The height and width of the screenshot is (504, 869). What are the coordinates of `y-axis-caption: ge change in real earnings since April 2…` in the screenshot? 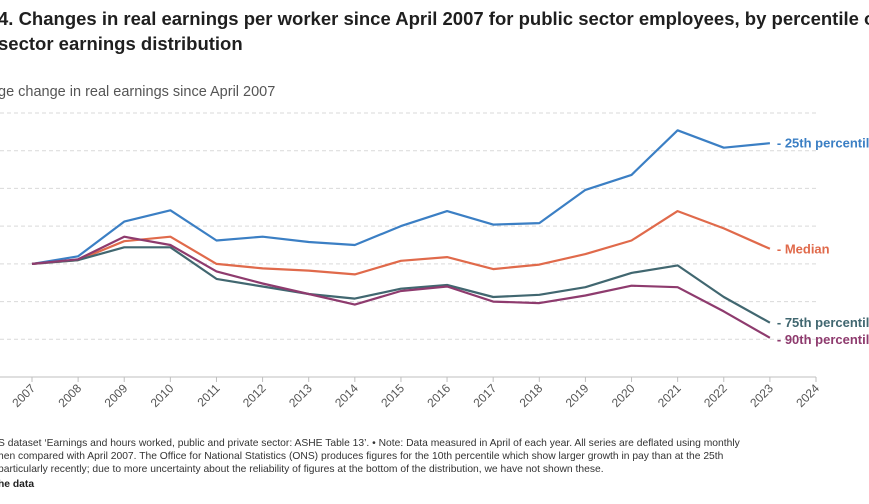 It's located at (138, 92).